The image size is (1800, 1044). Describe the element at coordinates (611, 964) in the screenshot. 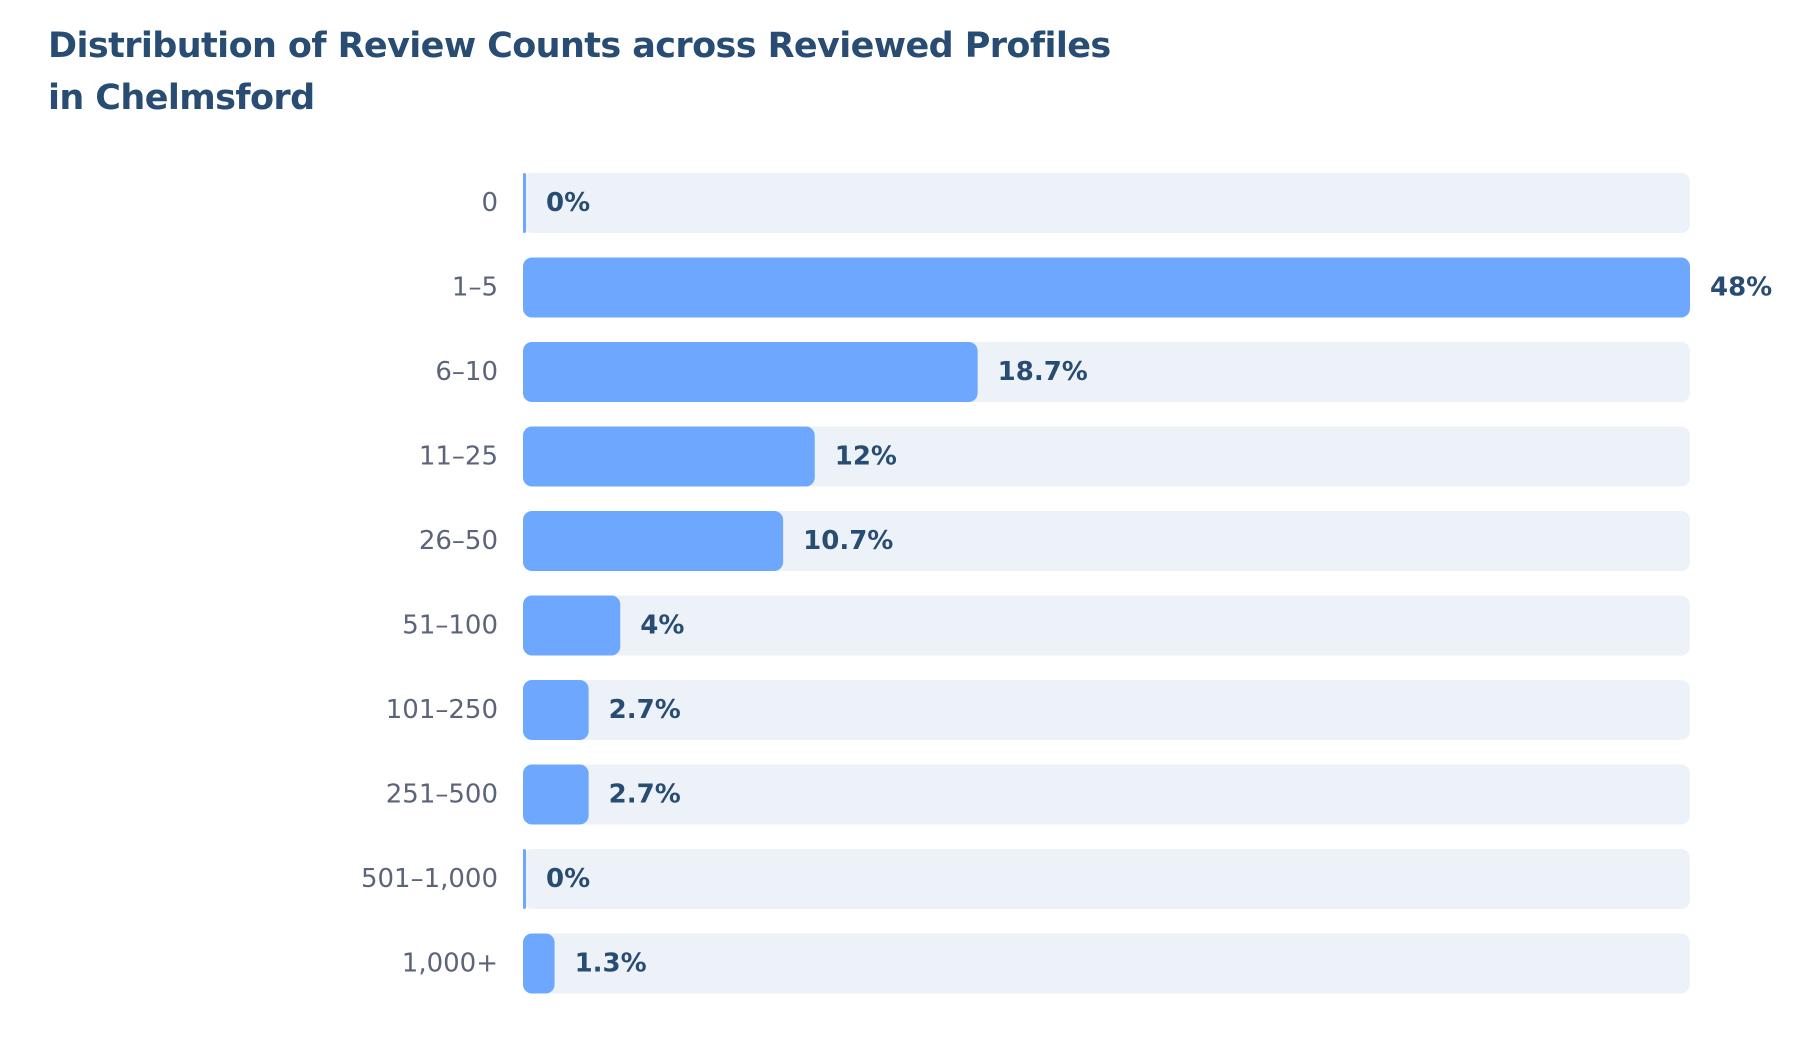

I see `value-label: 1.3%` at that location.